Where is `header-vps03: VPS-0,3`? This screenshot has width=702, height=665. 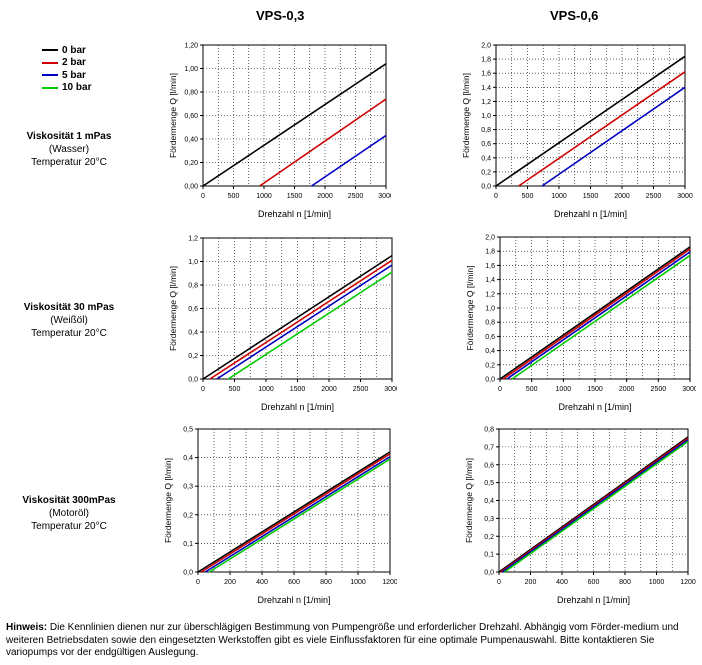
header-vps03: VPS-0,3 is located at coordinates (280, 15).